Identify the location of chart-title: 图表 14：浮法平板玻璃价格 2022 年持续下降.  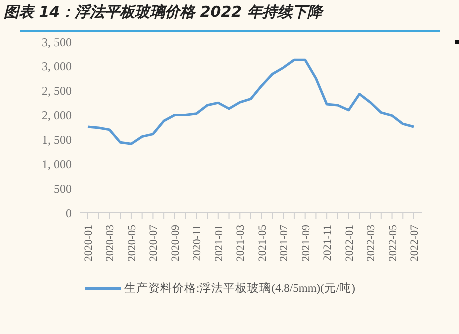
(163, 12).